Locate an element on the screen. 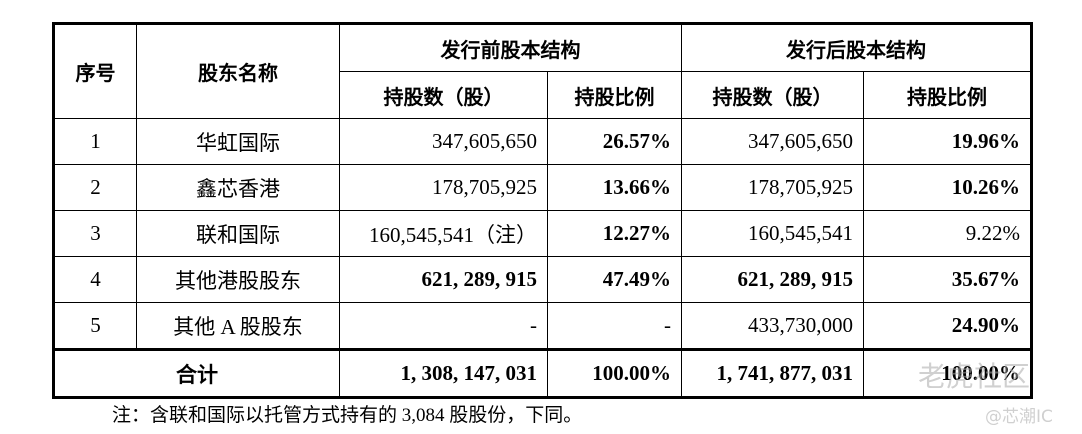 The image size is (1082, 434). cell: 3 is located at coordinates (95, 233).